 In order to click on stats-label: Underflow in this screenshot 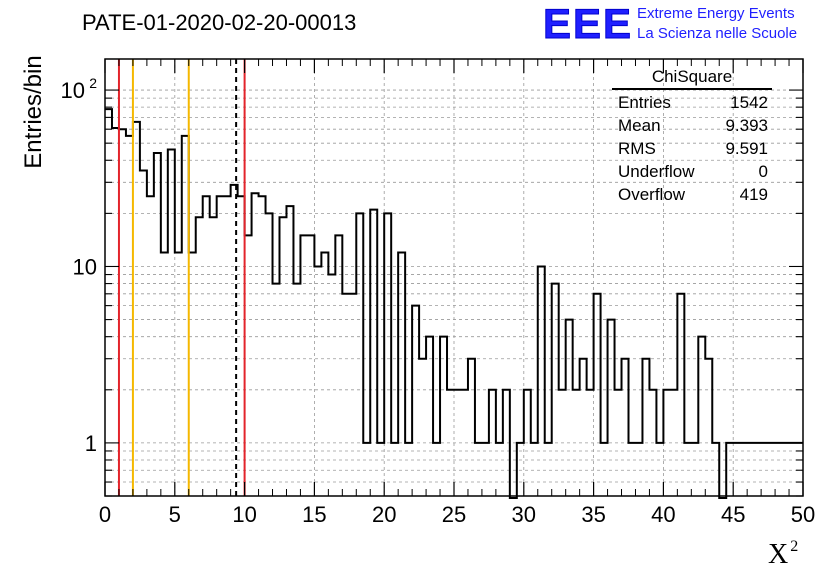, I will do `click(656, 171)`.